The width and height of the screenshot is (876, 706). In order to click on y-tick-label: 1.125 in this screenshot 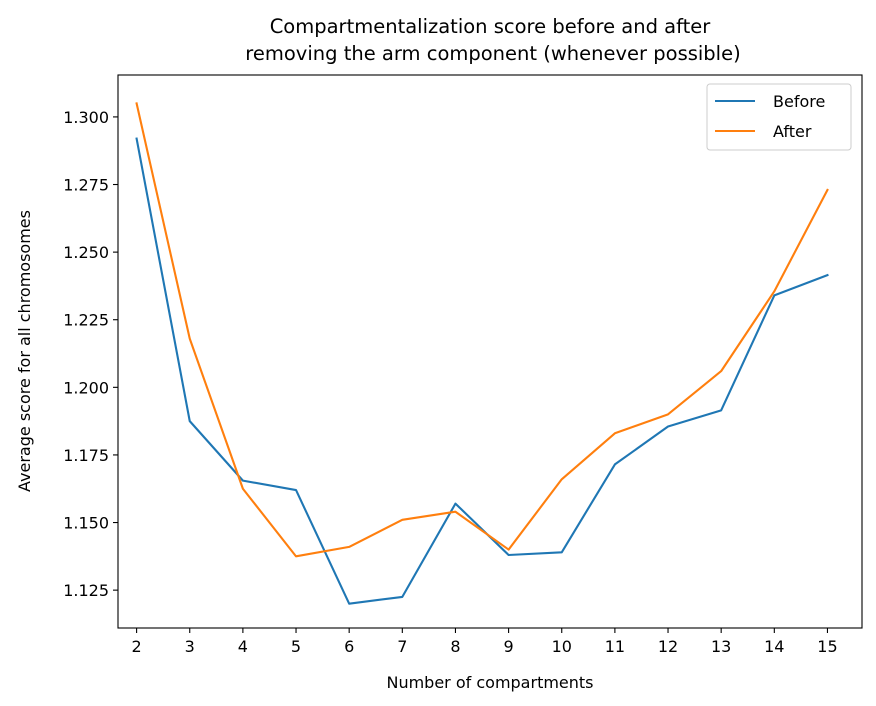, I will do `click(86, 590)`.